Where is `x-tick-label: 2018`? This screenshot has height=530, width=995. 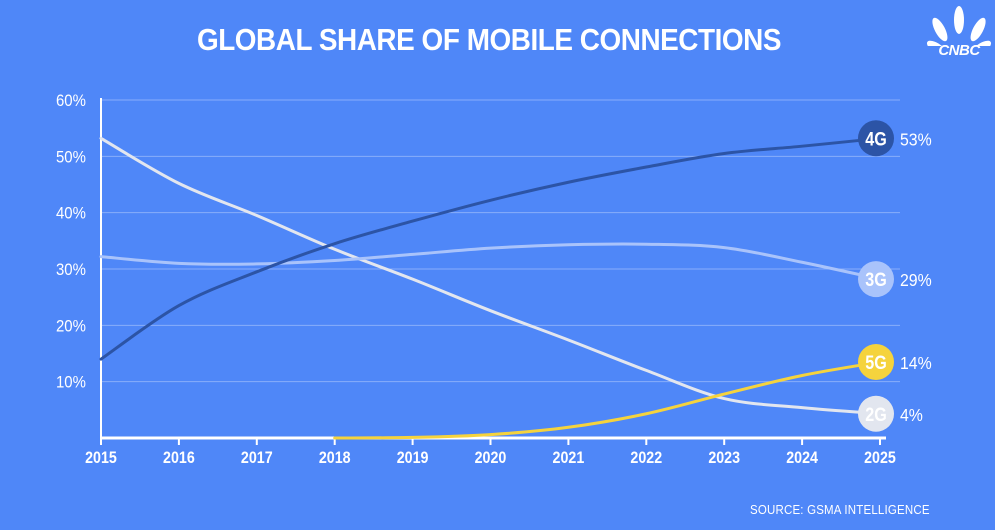
x-tick-label: 2018 is located at coordinates (335, 458).